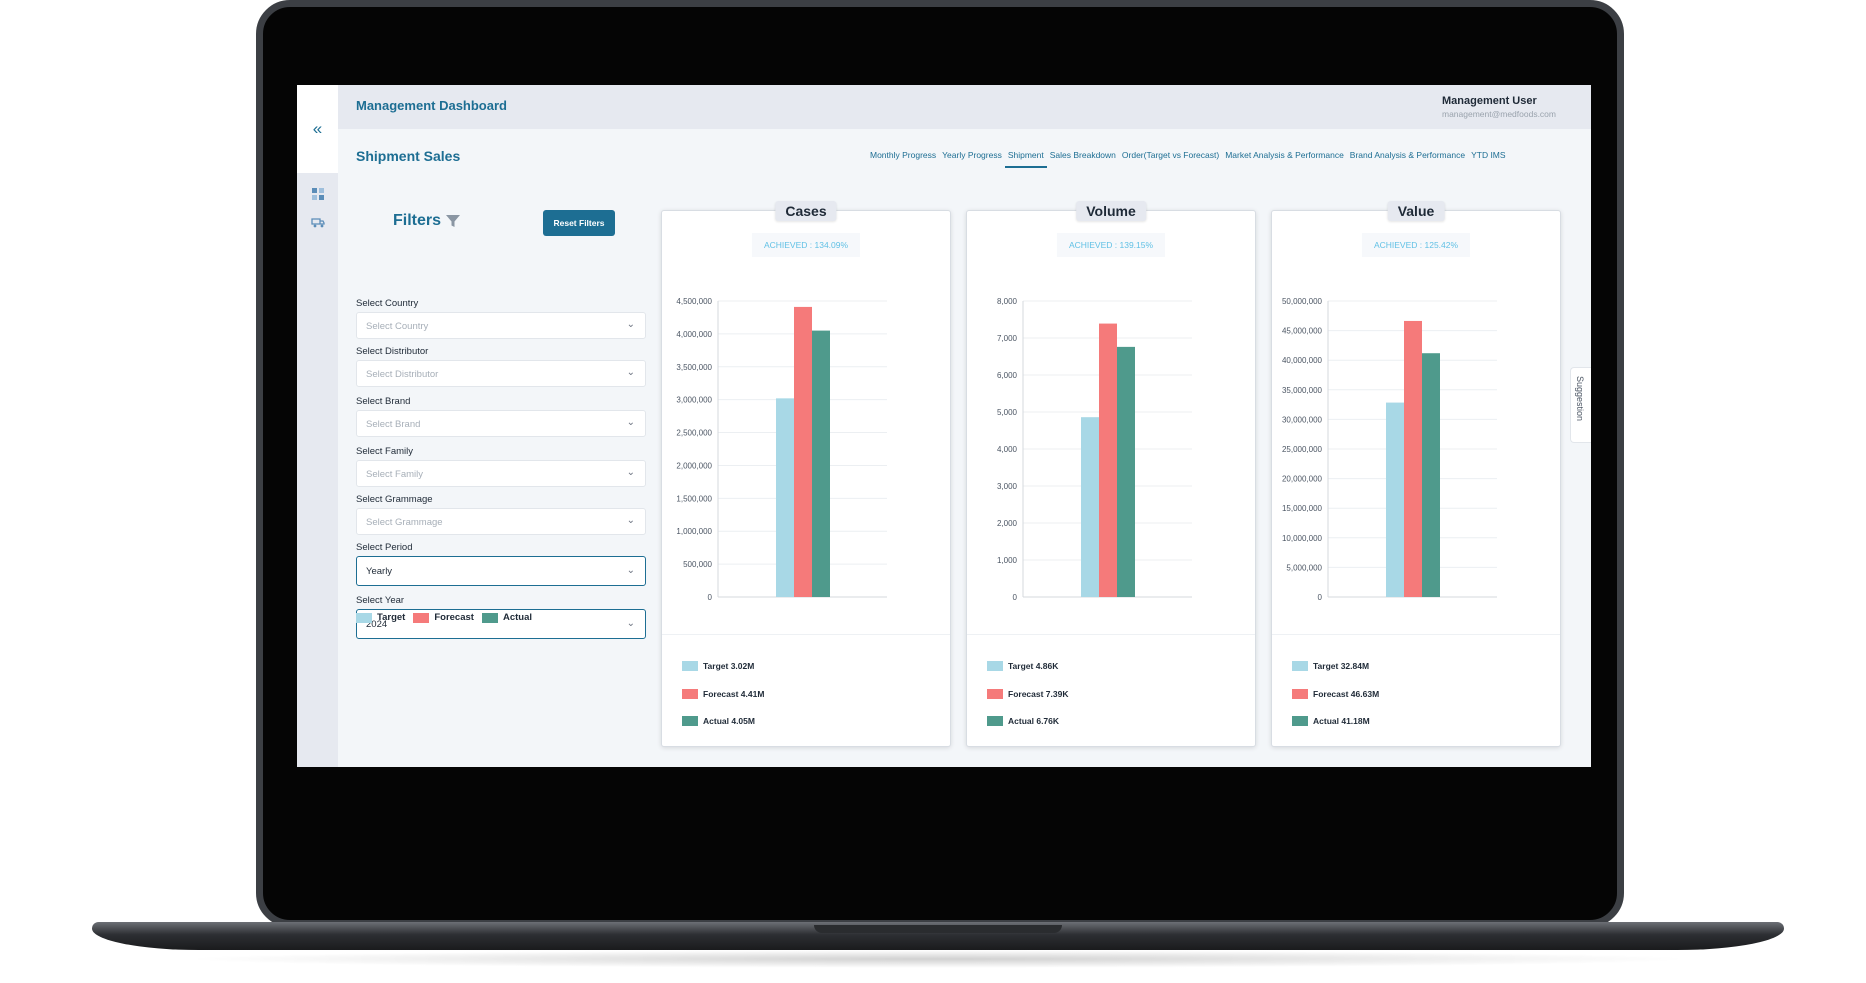 This screenshot has width=1866, height=983. Describe the element at coordinates (803, 451) in the screenshot. I see `cases-bar-forecast` at that location.